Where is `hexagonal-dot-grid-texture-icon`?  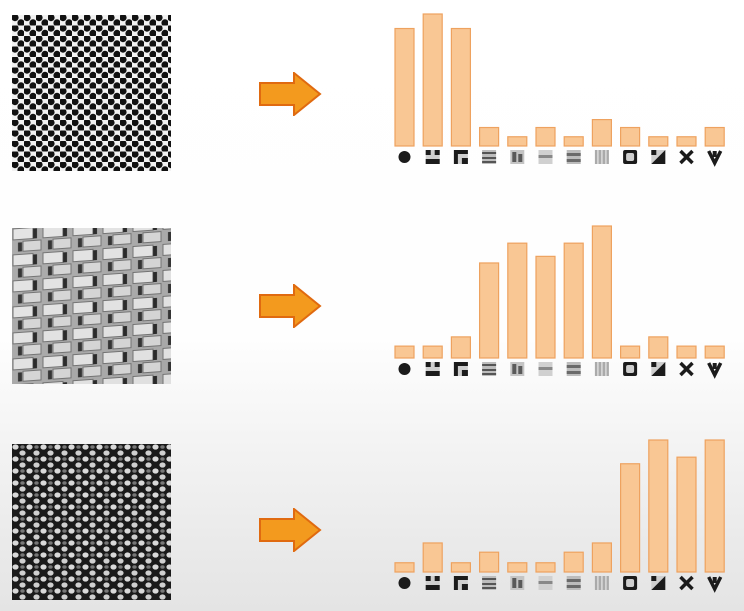
hexagonal-dot-grid-texture-icon is located at coordinates (91, 93).